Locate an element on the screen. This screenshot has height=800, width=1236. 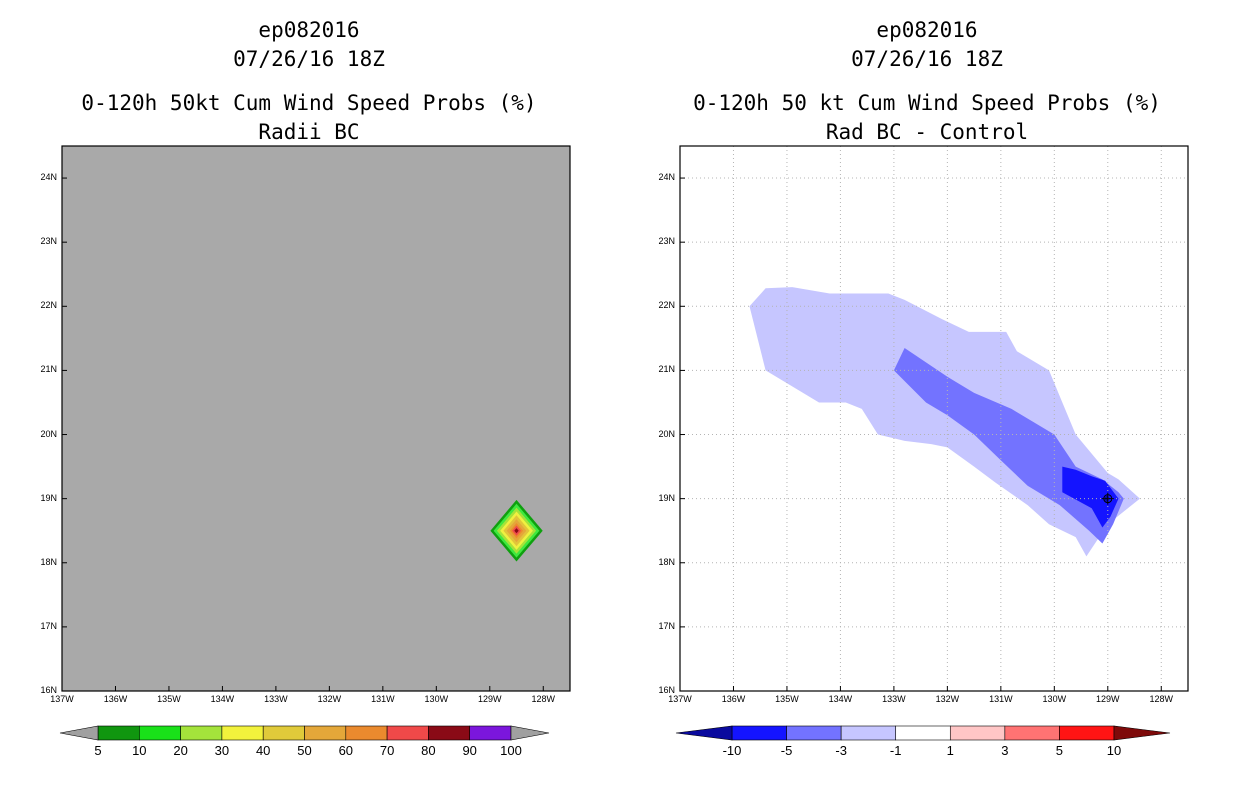
left-colorbar-label-1: 10 is located at coordinates (139, 750).